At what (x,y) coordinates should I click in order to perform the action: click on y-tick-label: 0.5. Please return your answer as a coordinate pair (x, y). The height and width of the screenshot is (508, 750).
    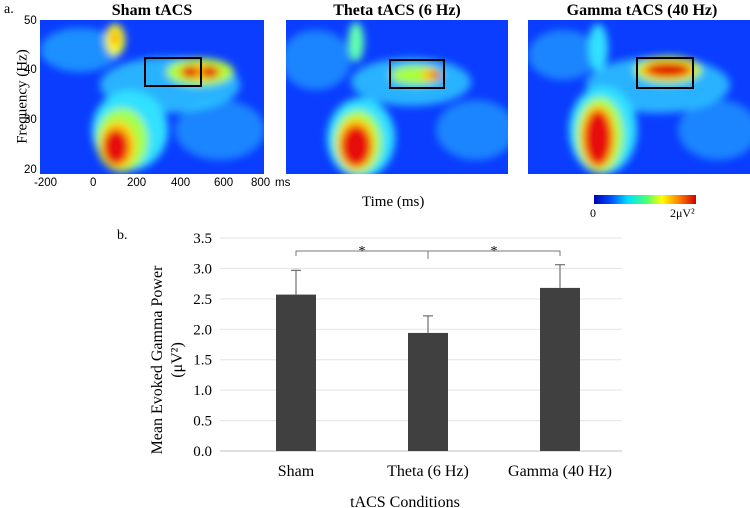
    Looking at the image, I should click on (202, 422).